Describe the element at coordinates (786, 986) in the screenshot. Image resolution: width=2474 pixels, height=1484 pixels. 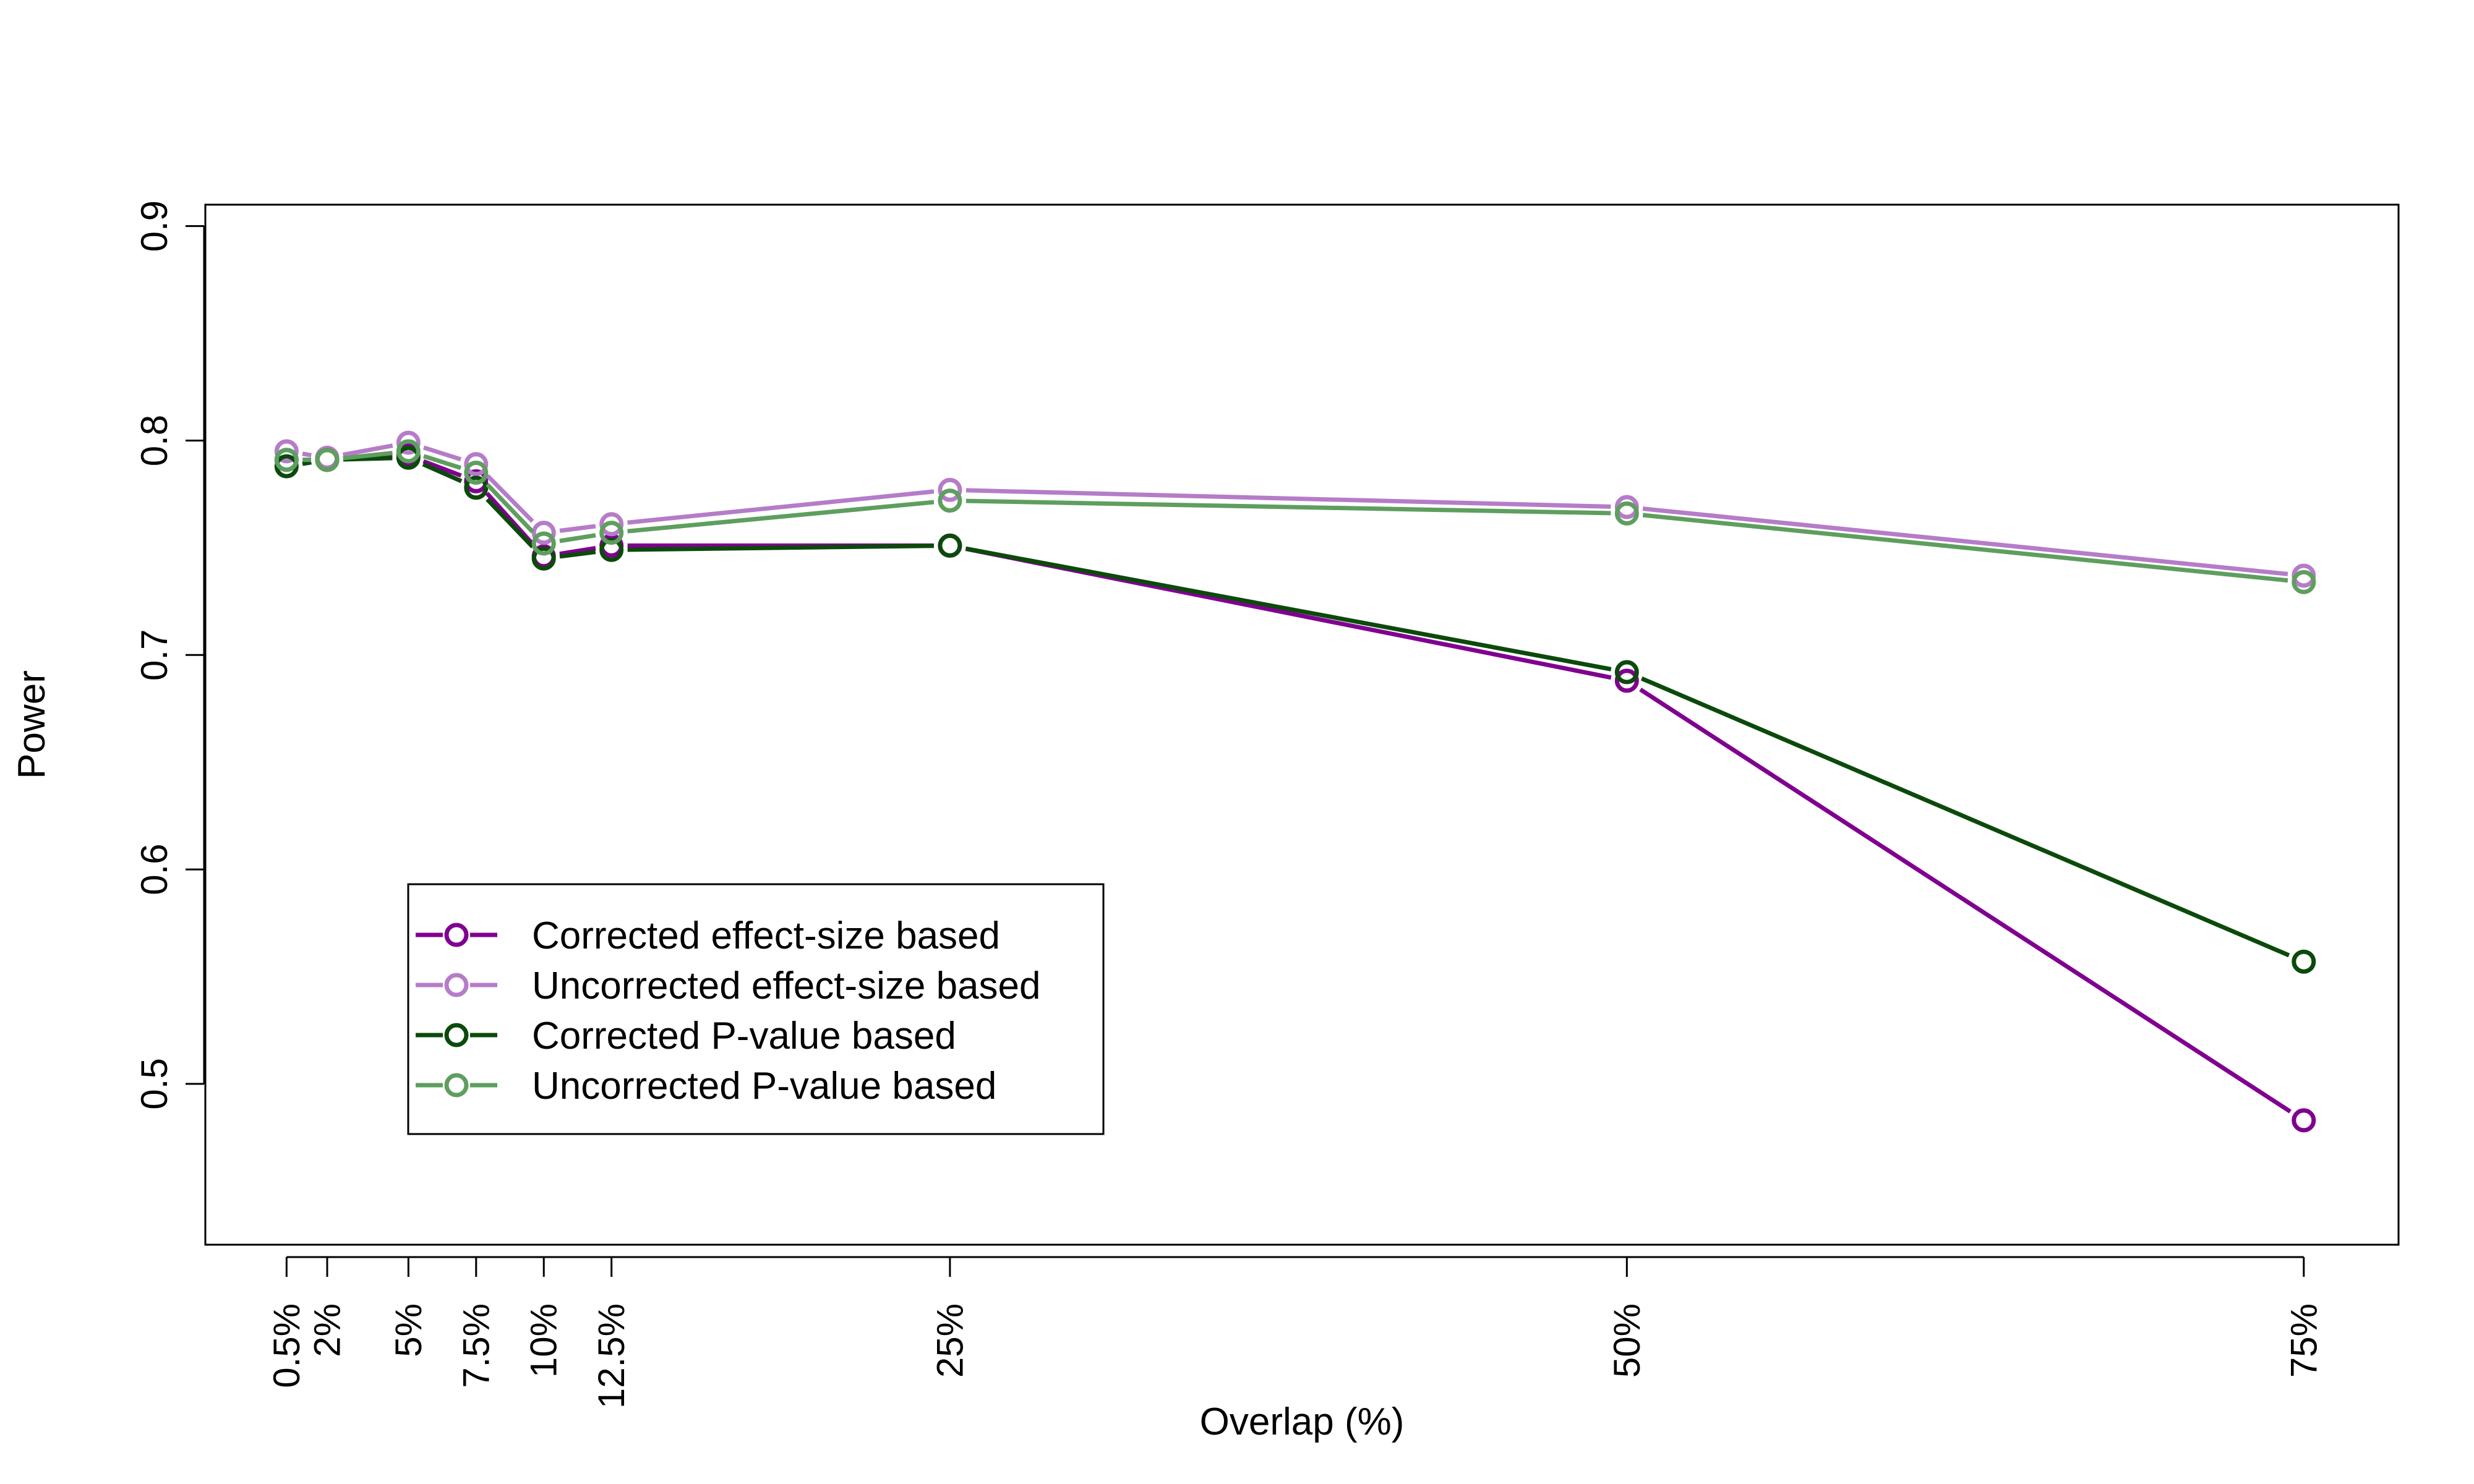
I see `legend-label: Uncorrected effect-size based` at that location.